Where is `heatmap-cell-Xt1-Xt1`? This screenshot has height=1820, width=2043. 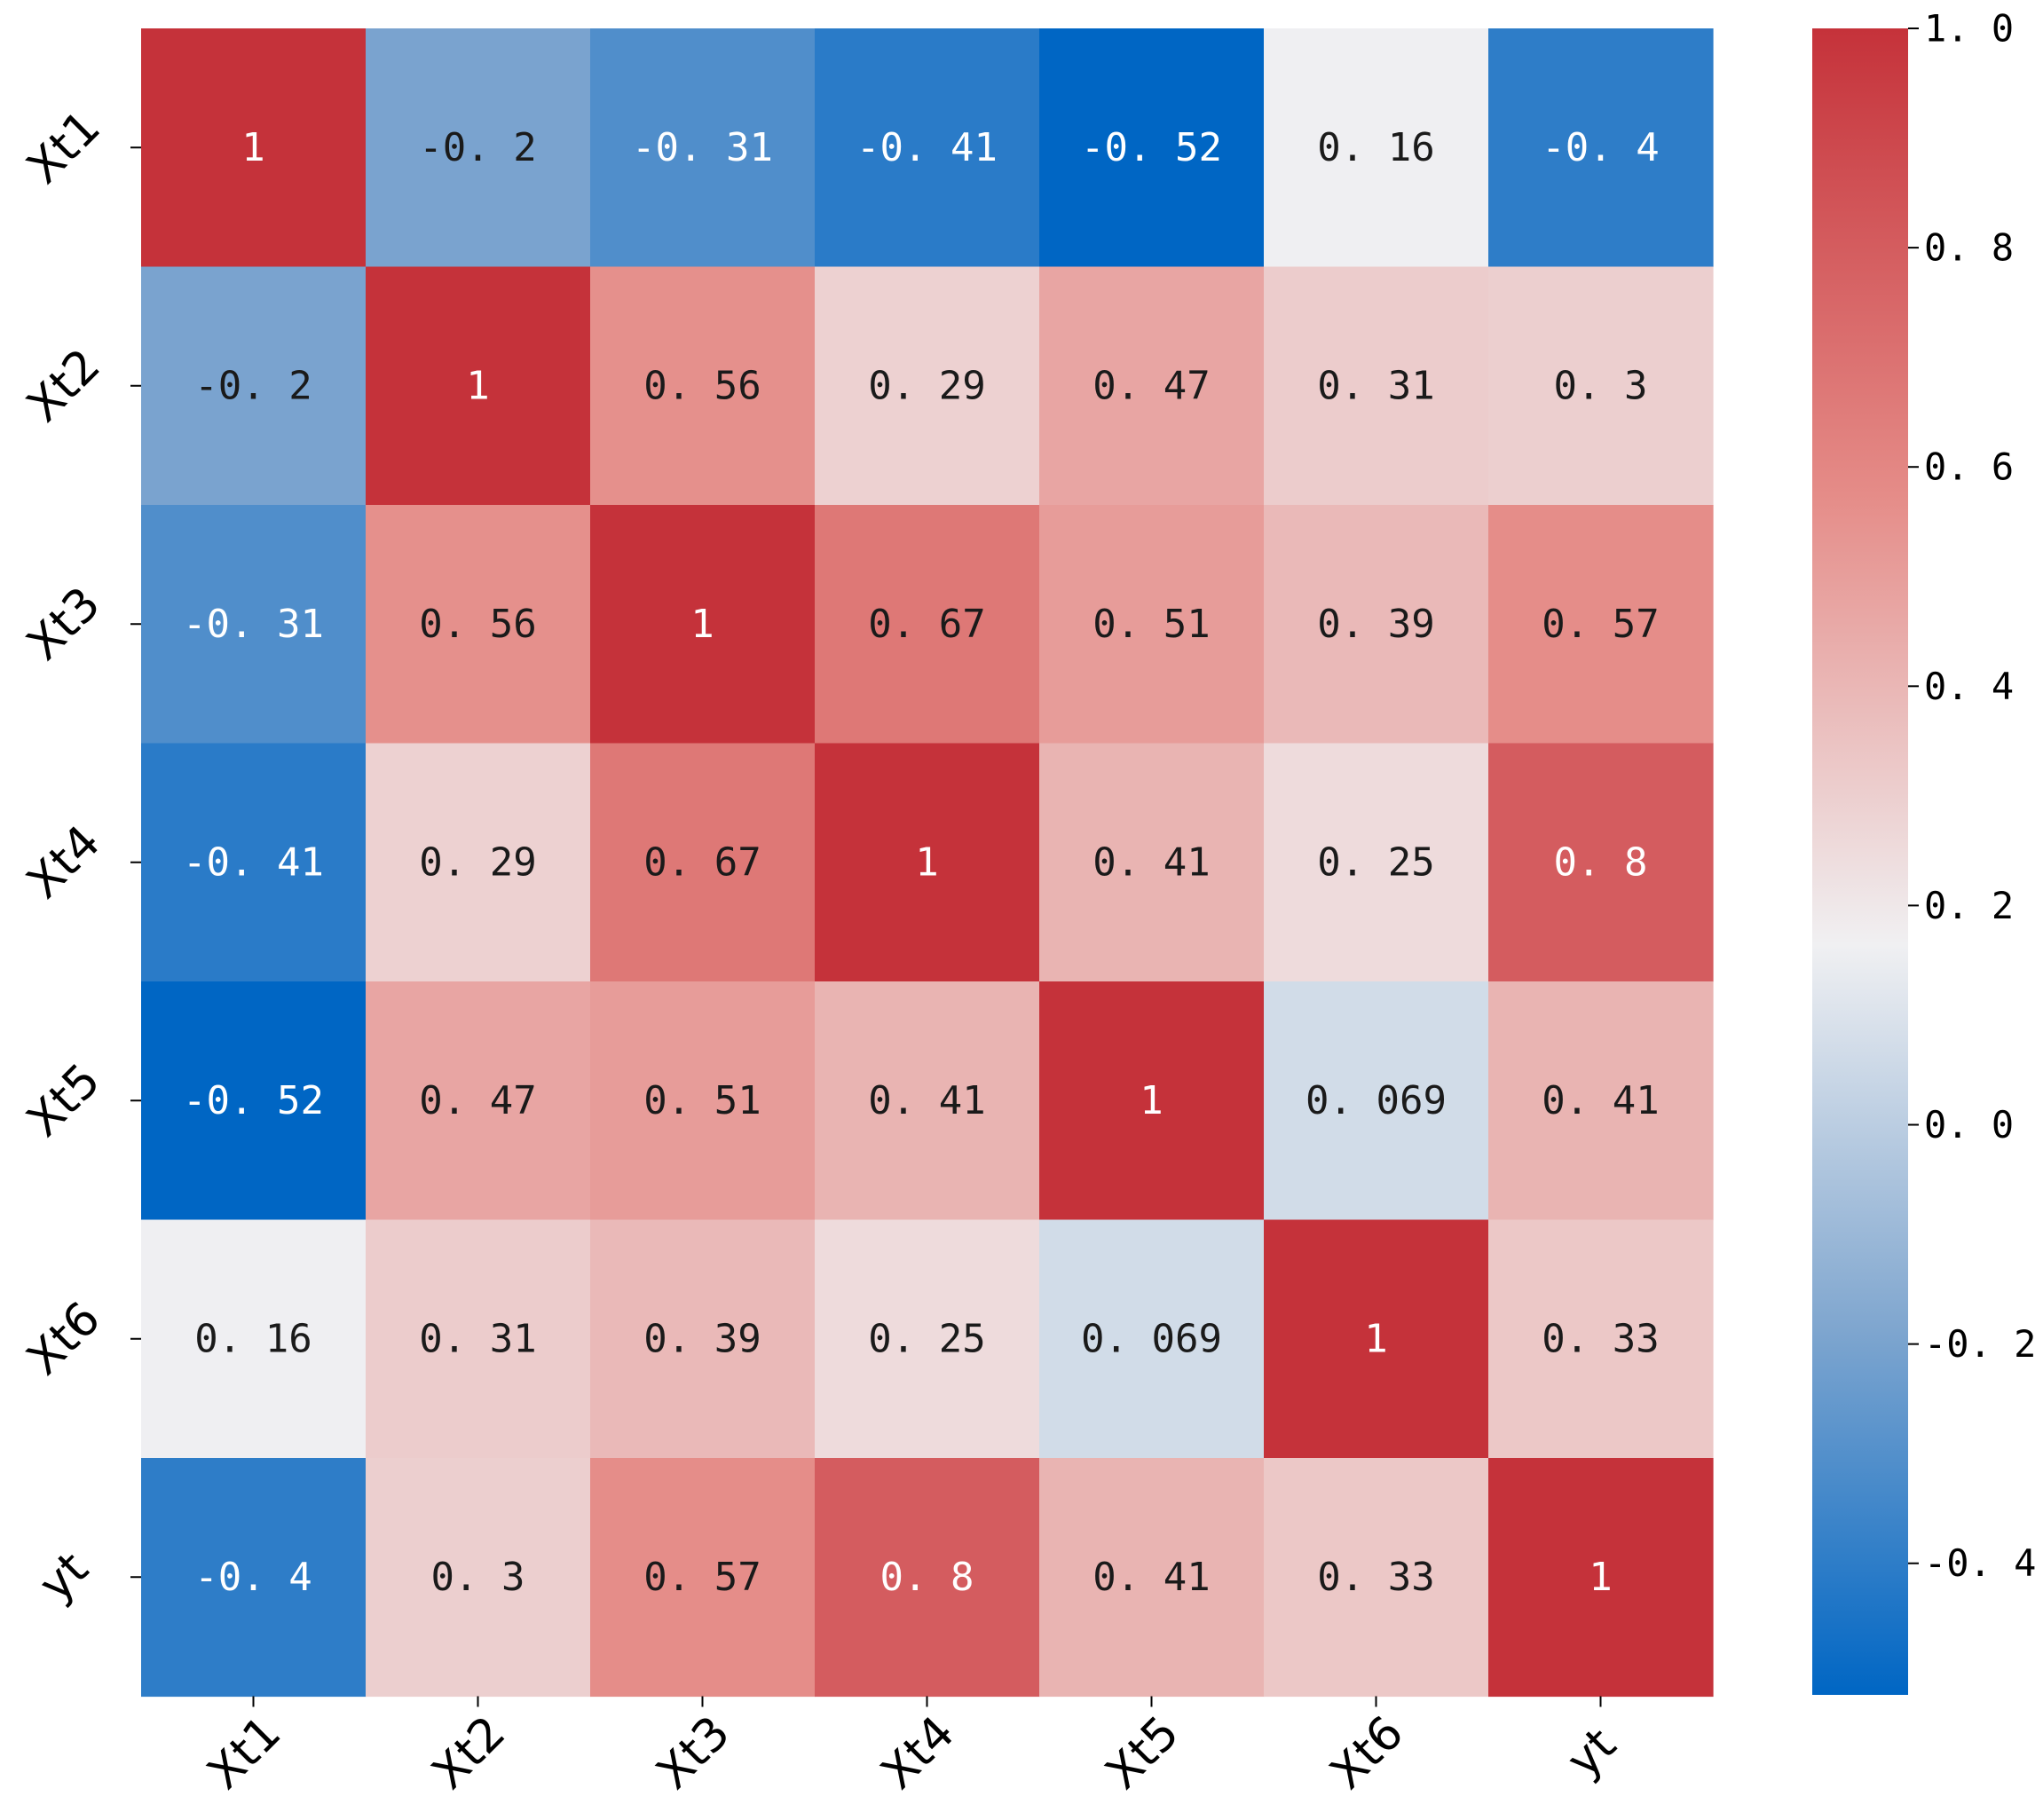
heatmap-cell-Xt1-Xt1 is located at coordinates (254, 148).